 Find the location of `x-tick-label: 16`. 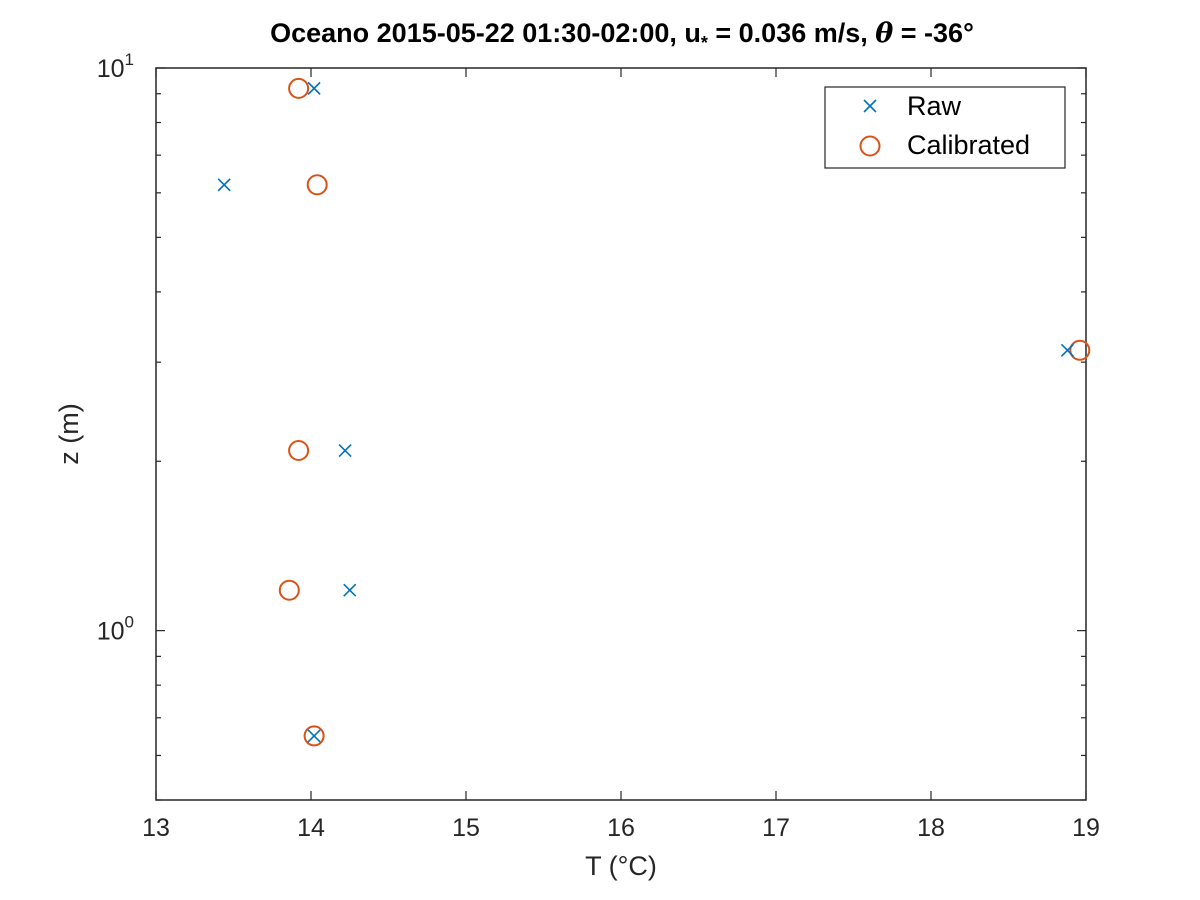

x-tick-label: 16 is located at coordinates (621, 828).